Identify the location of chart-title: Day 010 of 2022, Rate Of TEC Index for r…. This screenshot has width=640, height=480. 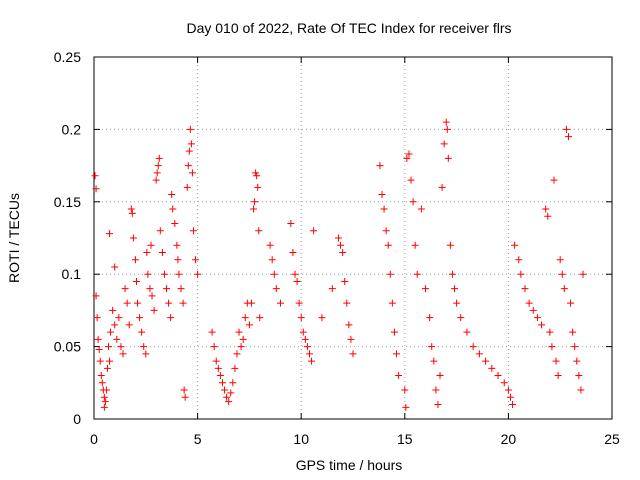
(348, 28).